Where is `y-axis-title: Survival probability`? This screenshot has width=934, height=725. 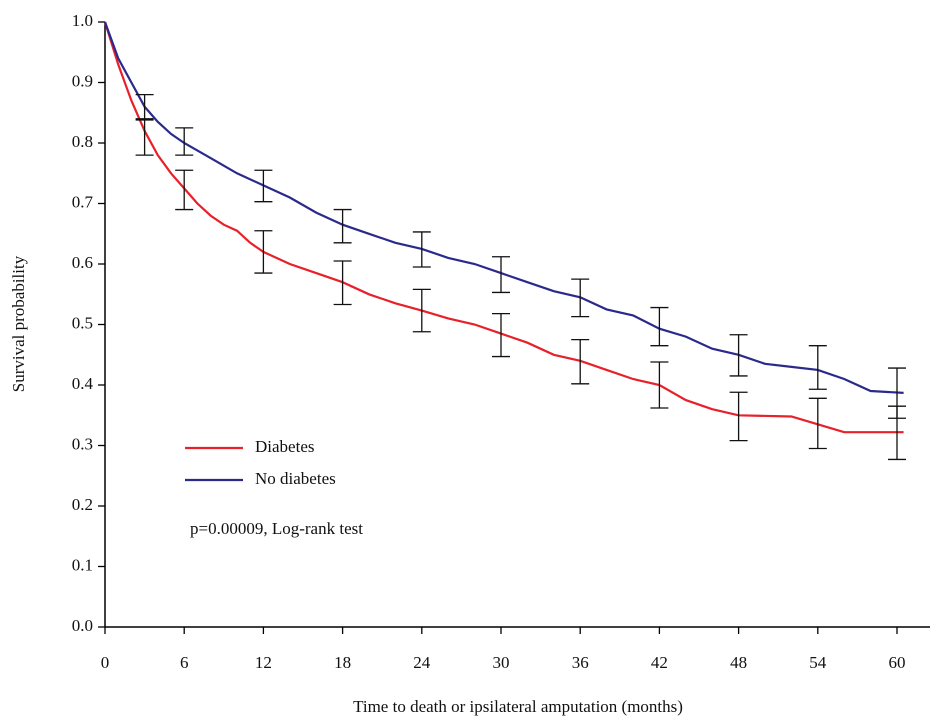 y-axis-title: Survival probability is located at coordinates (18, 323).